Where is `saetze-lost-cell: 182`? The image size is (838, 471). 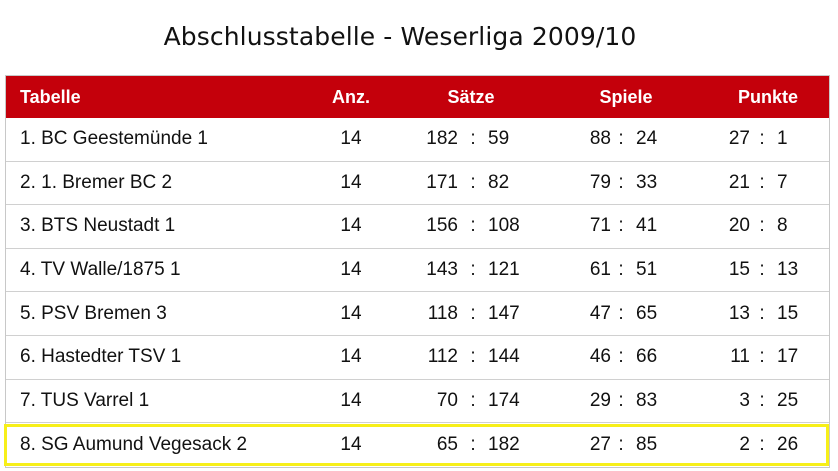 saetze-lost-cell: 182 is located at coordinates (504, 444).